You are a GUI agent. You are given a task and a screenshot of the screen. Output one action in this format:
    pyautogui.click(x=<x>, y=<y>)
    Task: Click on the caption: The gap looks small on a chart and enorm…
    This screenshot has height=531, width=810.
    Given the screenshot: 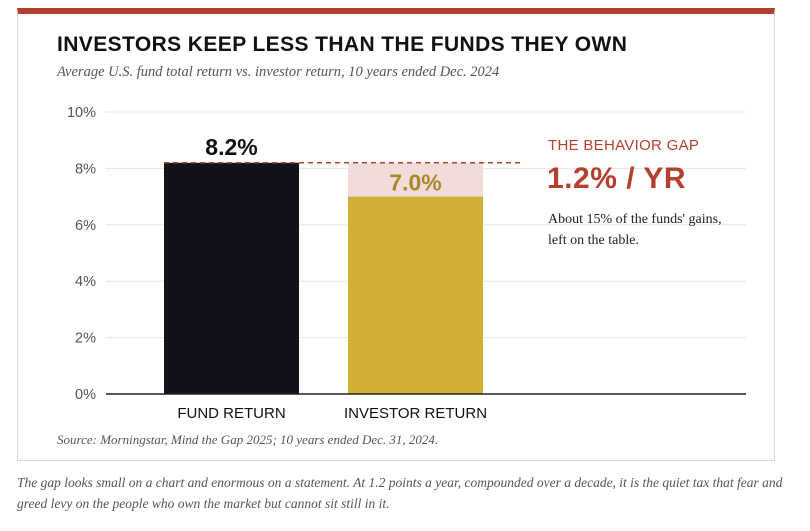 What is the action you would take?
    pyautogui.click(x=400, y=493)
    